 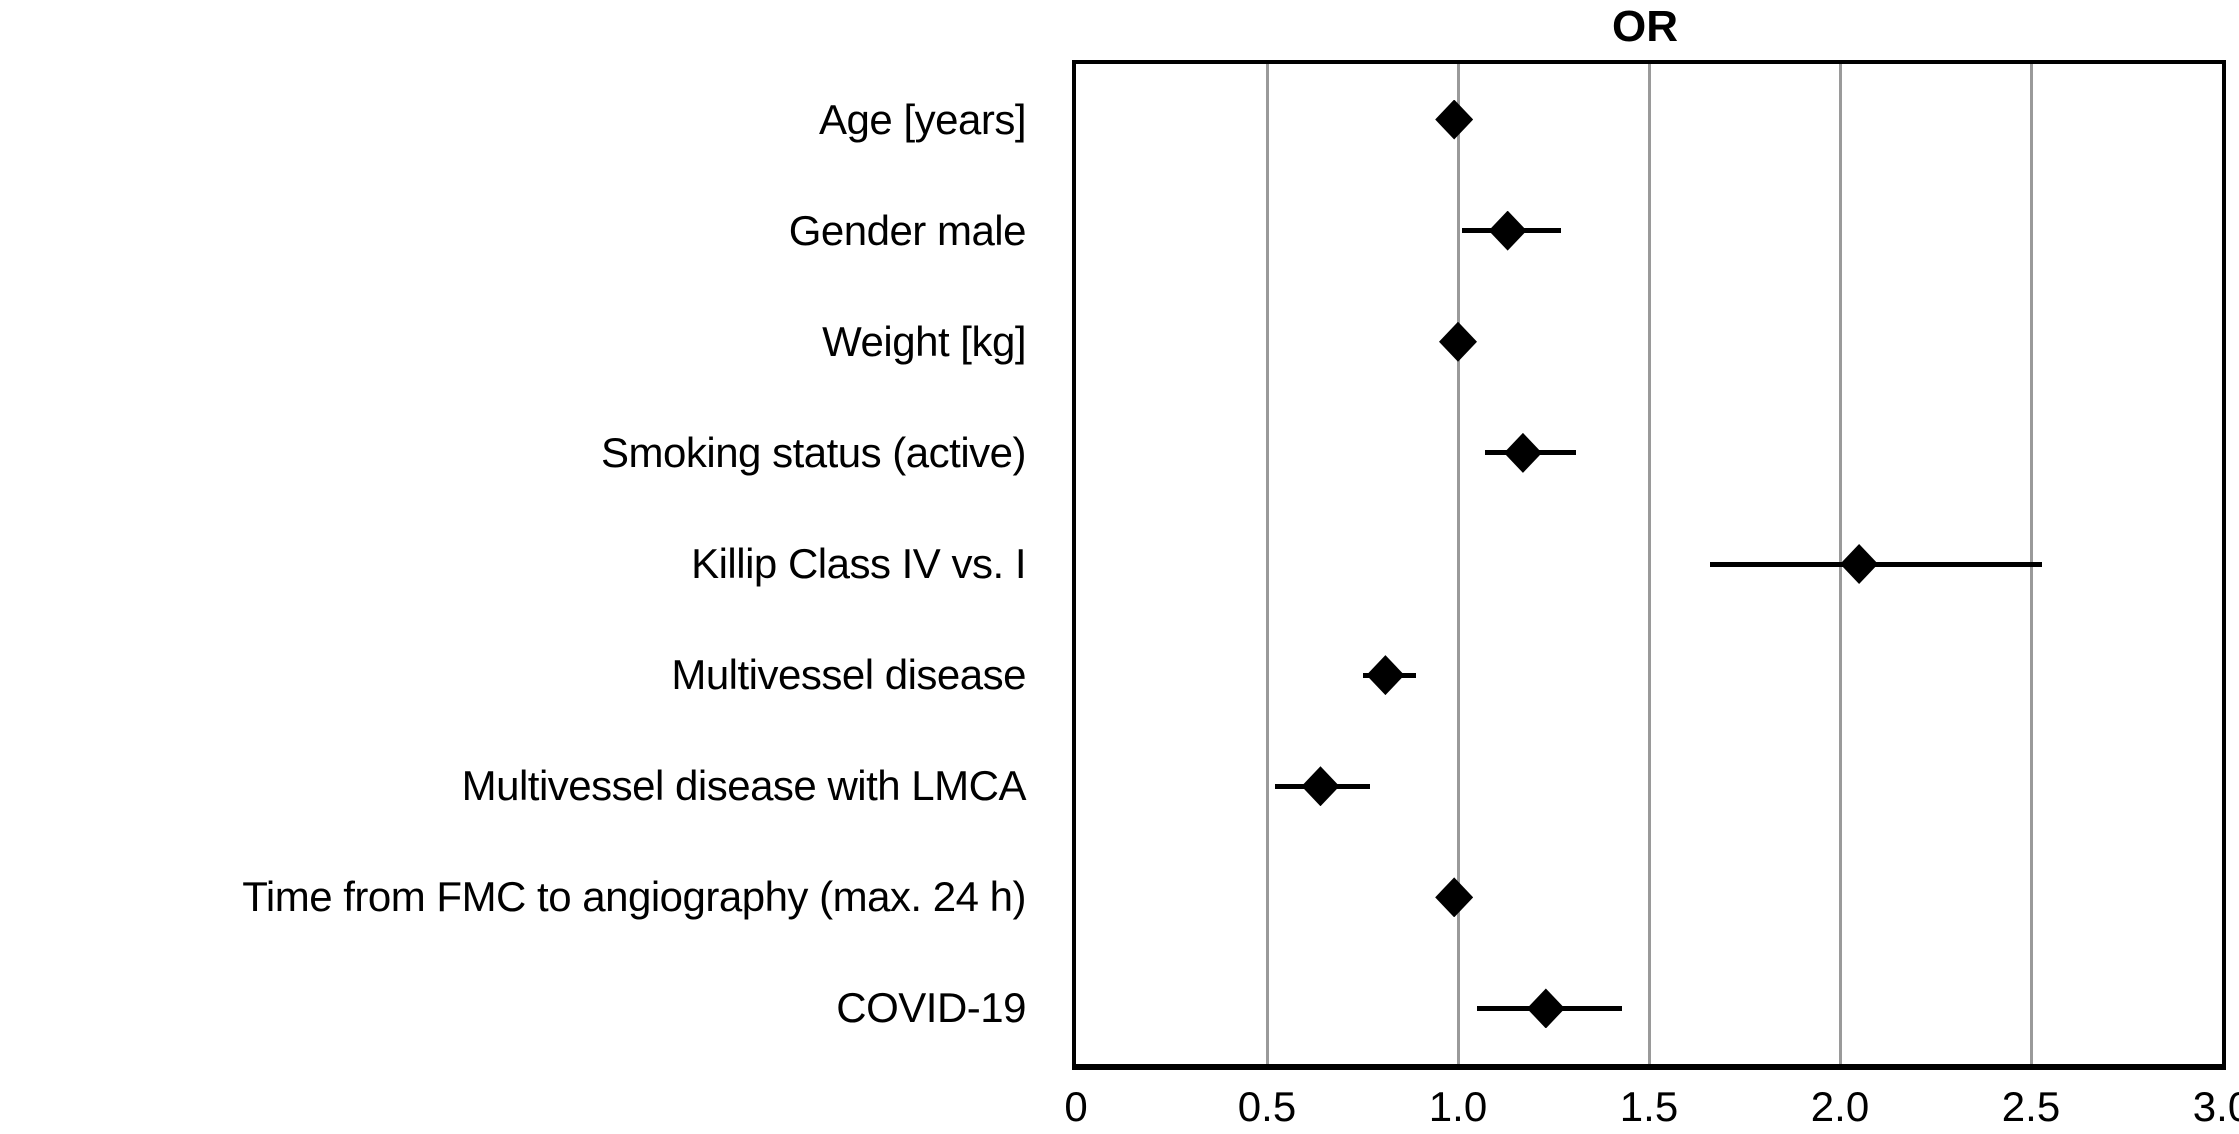 I want to click on row-label: COVID-19, so click(x=931, y=1008).